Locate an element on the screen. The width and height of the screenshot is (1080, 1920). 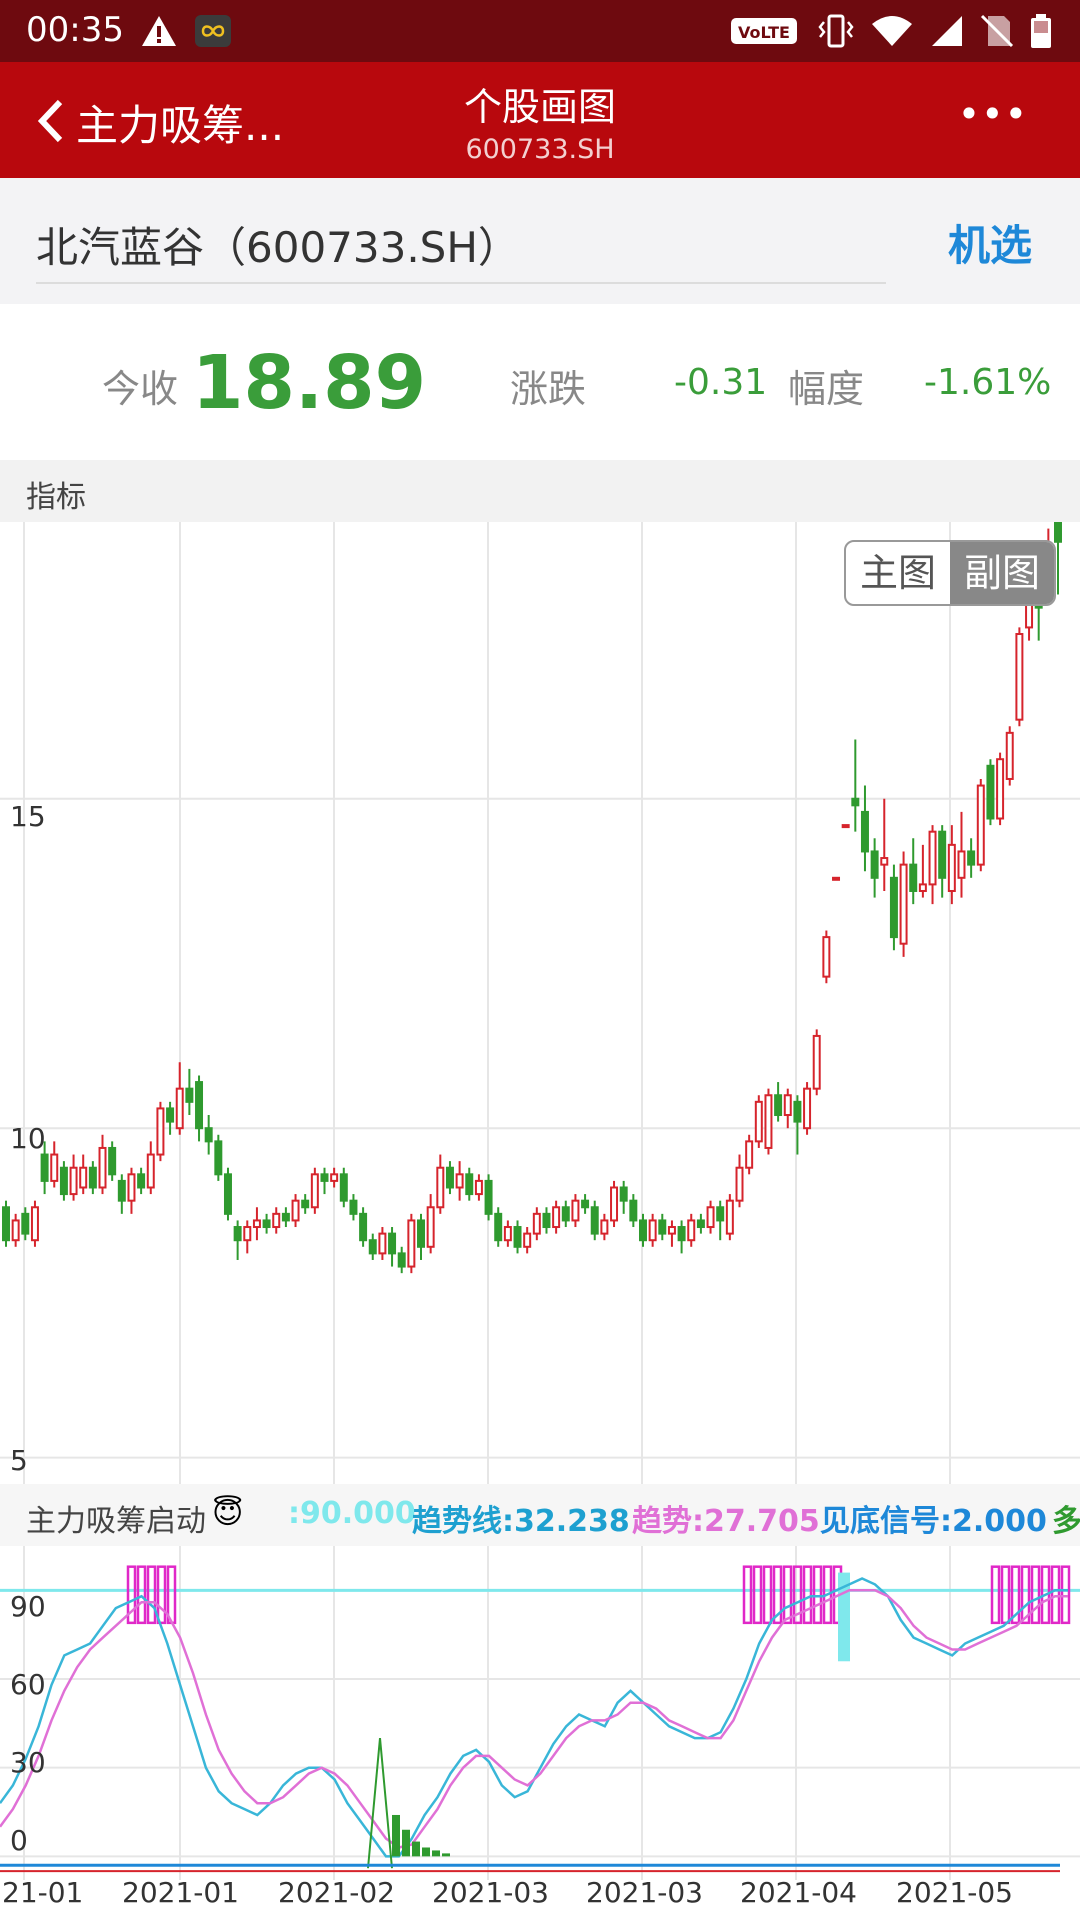
chart-toggle: 主图 副图 is located at coordinates (950, 573).